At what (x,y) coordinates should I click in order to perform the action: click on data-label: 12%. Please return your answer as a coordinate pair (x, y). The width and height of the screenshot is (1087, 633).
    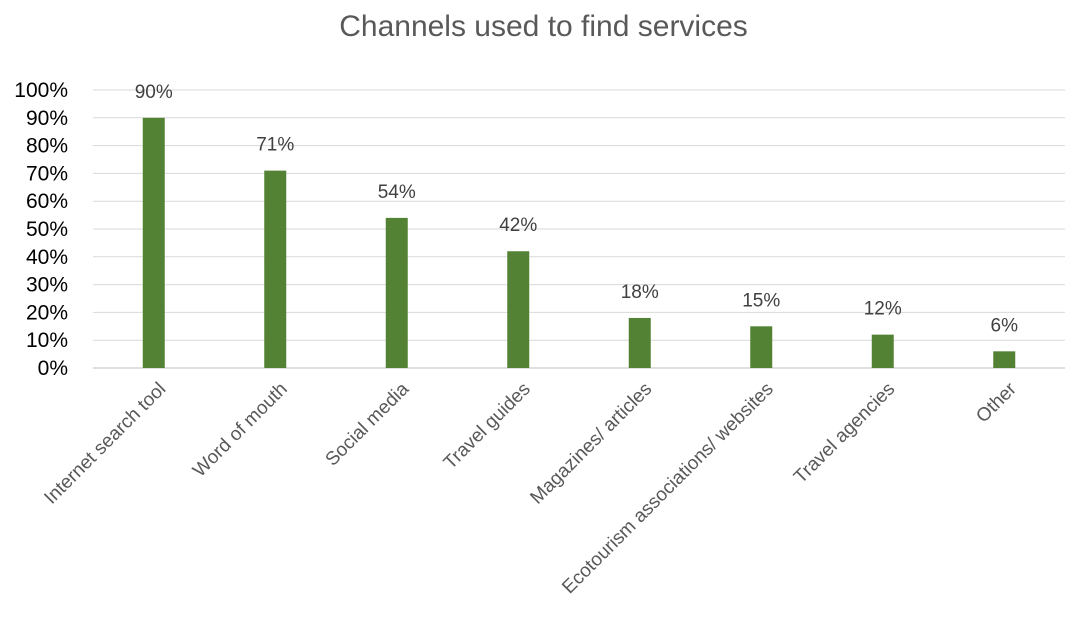
    Looking at the image, I should click on (883, 309).